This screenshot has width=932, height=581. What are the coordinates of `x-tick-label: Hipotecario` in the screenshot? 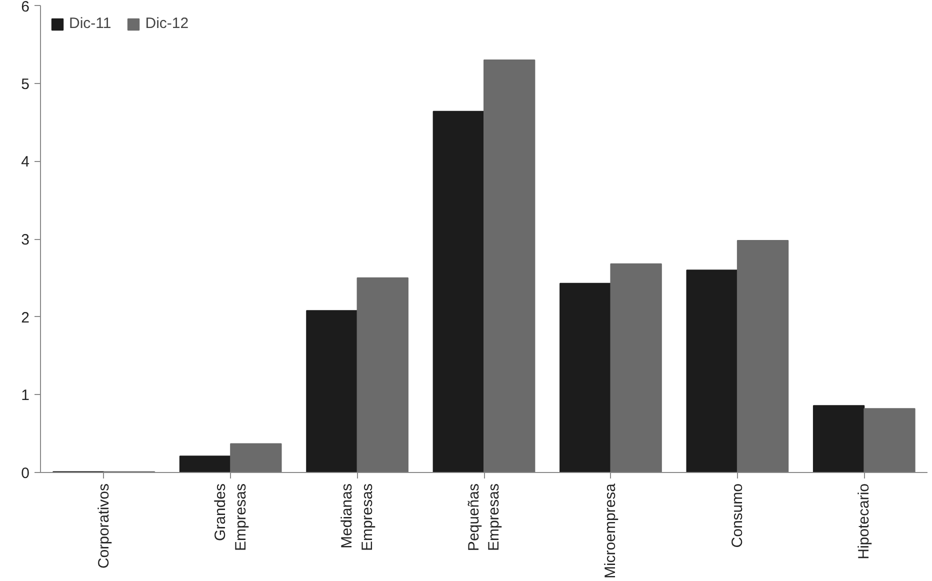 It's located at (864, 521).